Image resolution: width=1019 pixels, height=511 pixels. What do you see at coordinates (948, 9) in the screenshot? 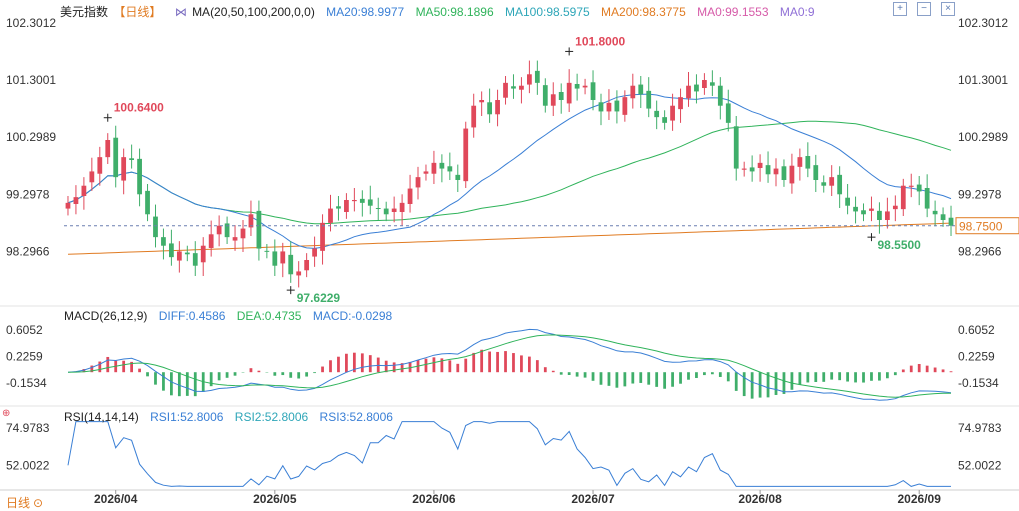
I see `close-square-icon: ×` at bounding box center [948, 9].